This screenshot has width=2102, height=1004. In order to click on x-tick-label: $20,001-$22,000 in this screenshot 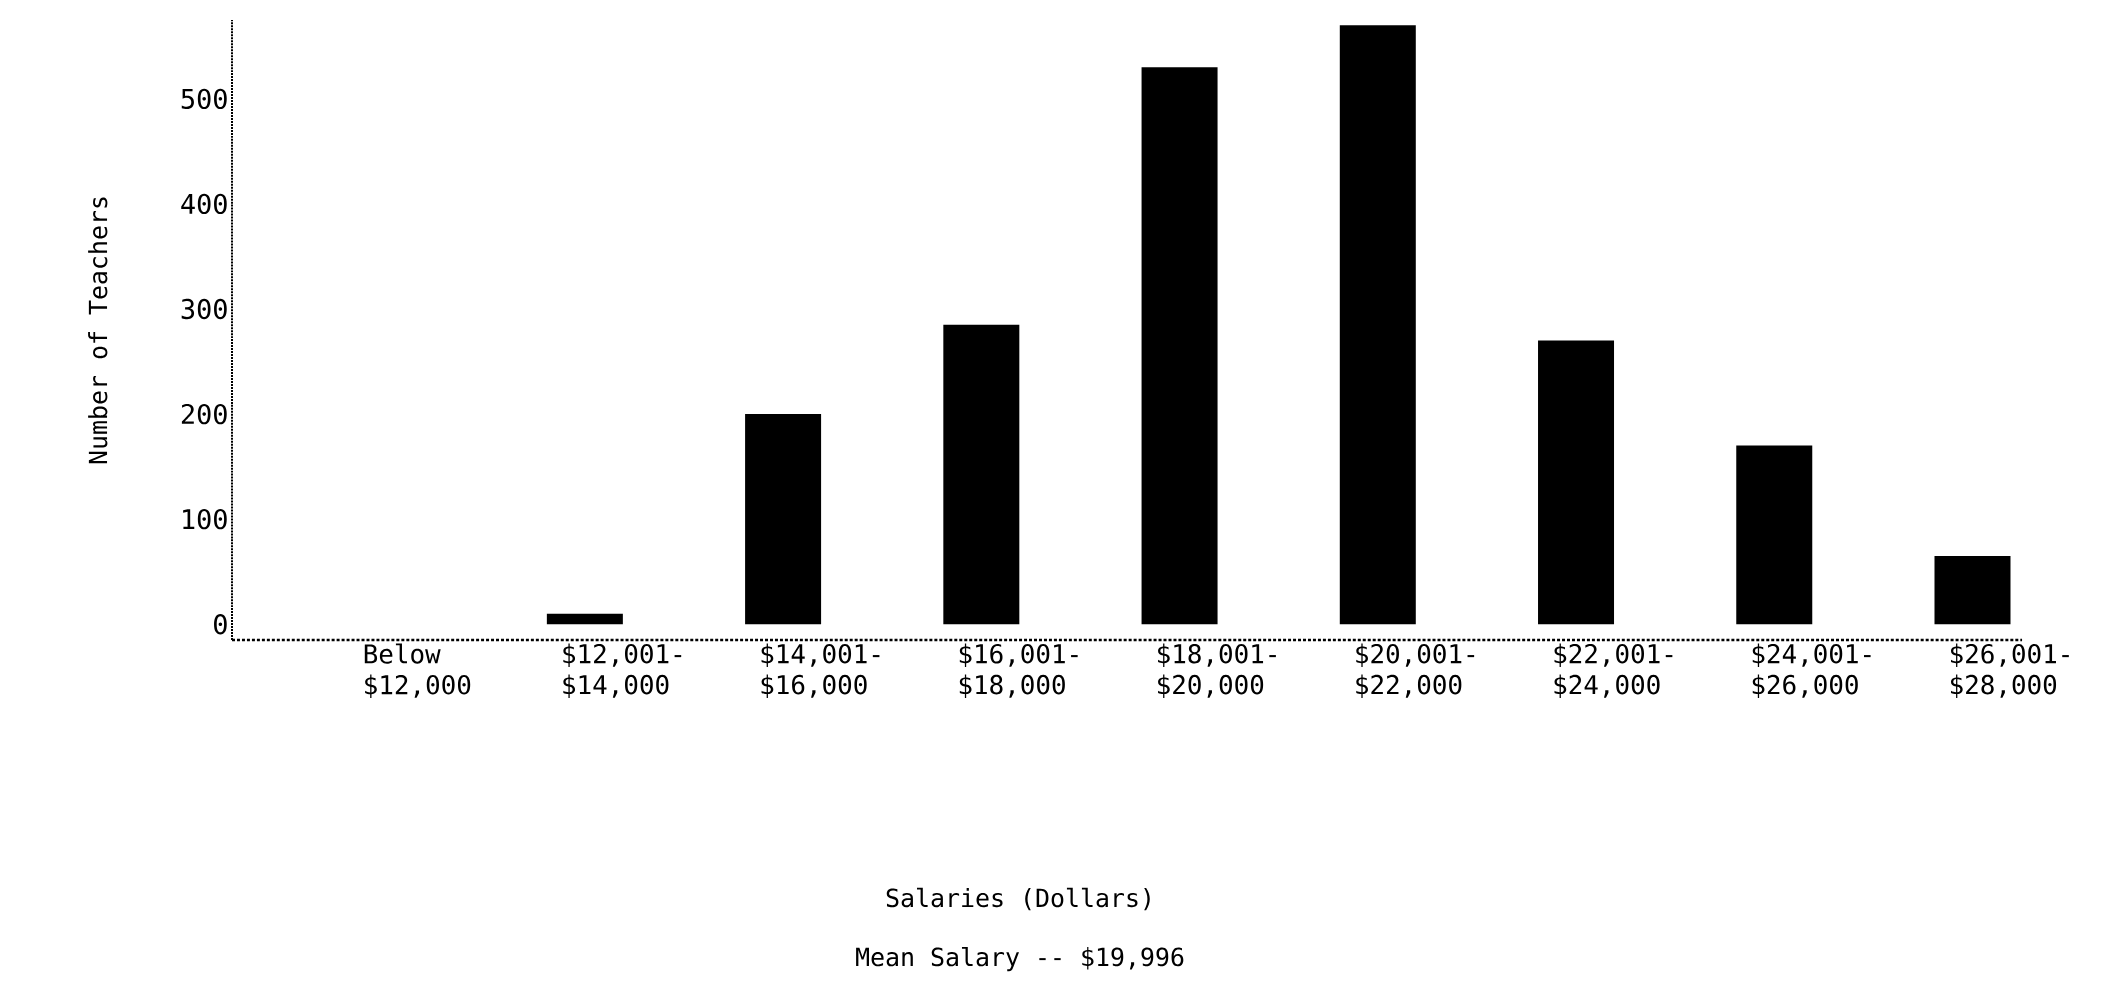, I will do `click(1415, 670)`.